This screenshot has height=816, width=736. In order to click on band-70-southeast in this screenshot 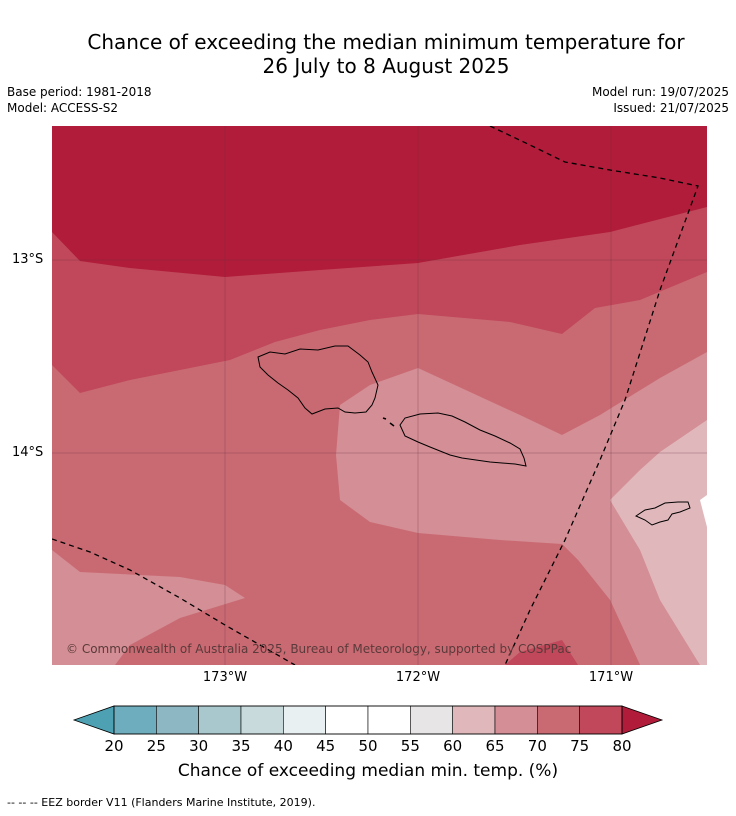, I will do `click(590, 604)`.